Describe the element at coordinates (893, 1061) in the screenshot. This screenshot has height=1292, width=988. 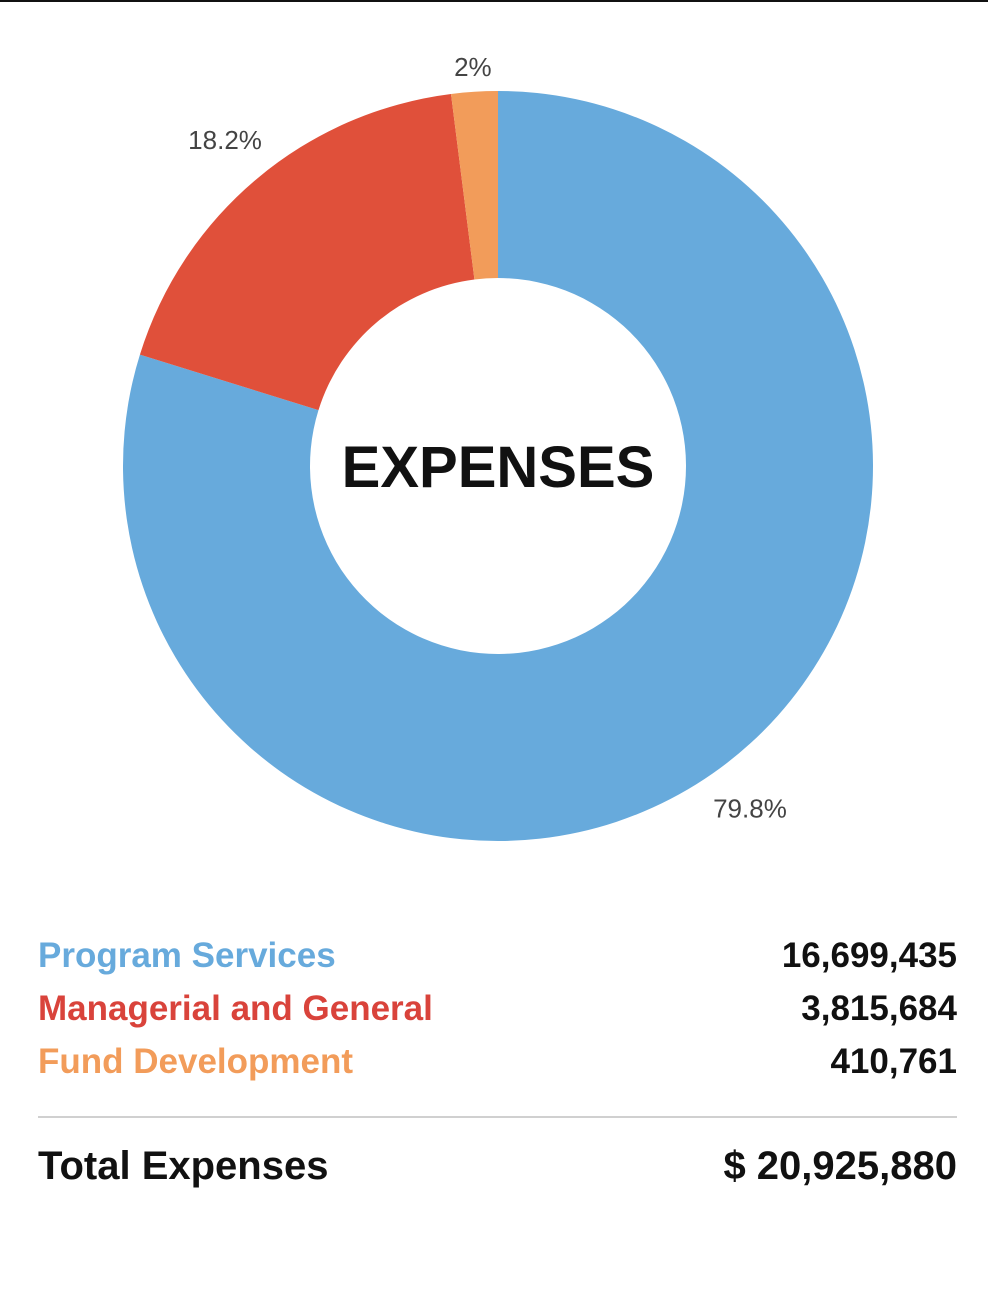
I see `legend-amount: 410,761` at that location.